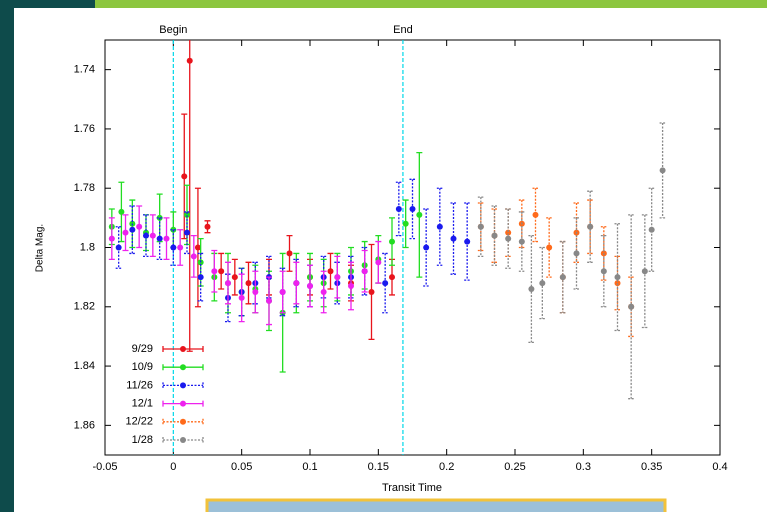  What do you see at coordinates (446, 467) in the screenshot?
I see `x-tick-label: 0.2` at bounding box center [446, 467].